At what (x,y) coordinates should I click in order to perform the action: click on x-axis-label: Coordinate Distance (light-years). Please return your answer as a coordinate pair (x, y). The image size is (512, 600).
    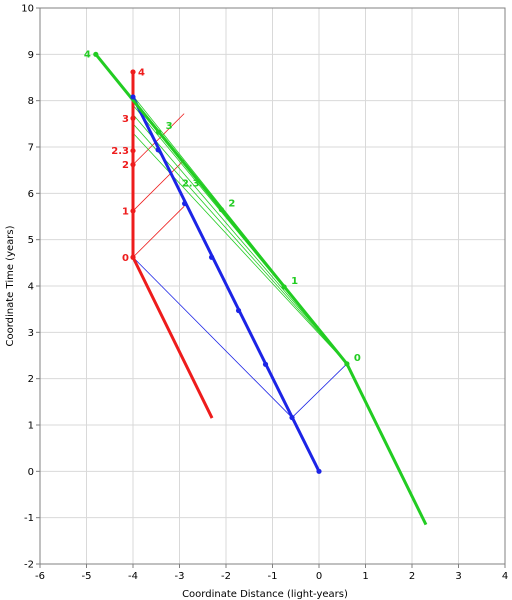
    Looking at the image, I should click on (265, 594).